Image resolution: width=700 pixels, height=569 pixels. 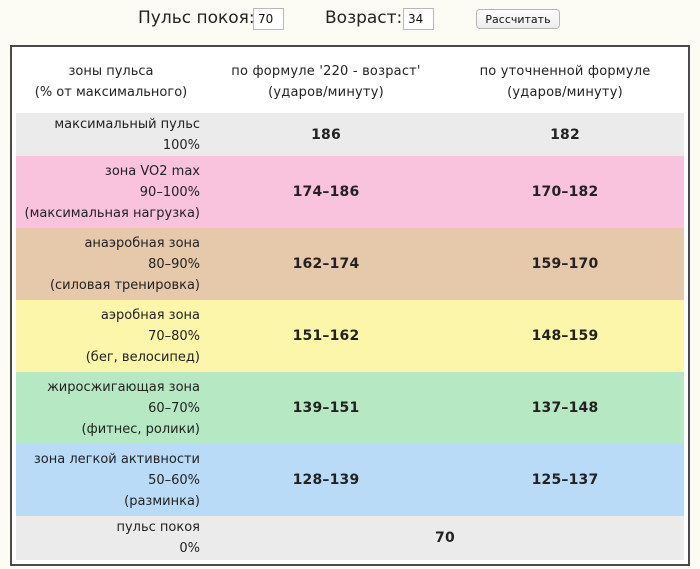 What do you see at coordinates (169, 192) in the screenshot?
I see `zone-percent: 90–100%` at bounding box center [169, 192].